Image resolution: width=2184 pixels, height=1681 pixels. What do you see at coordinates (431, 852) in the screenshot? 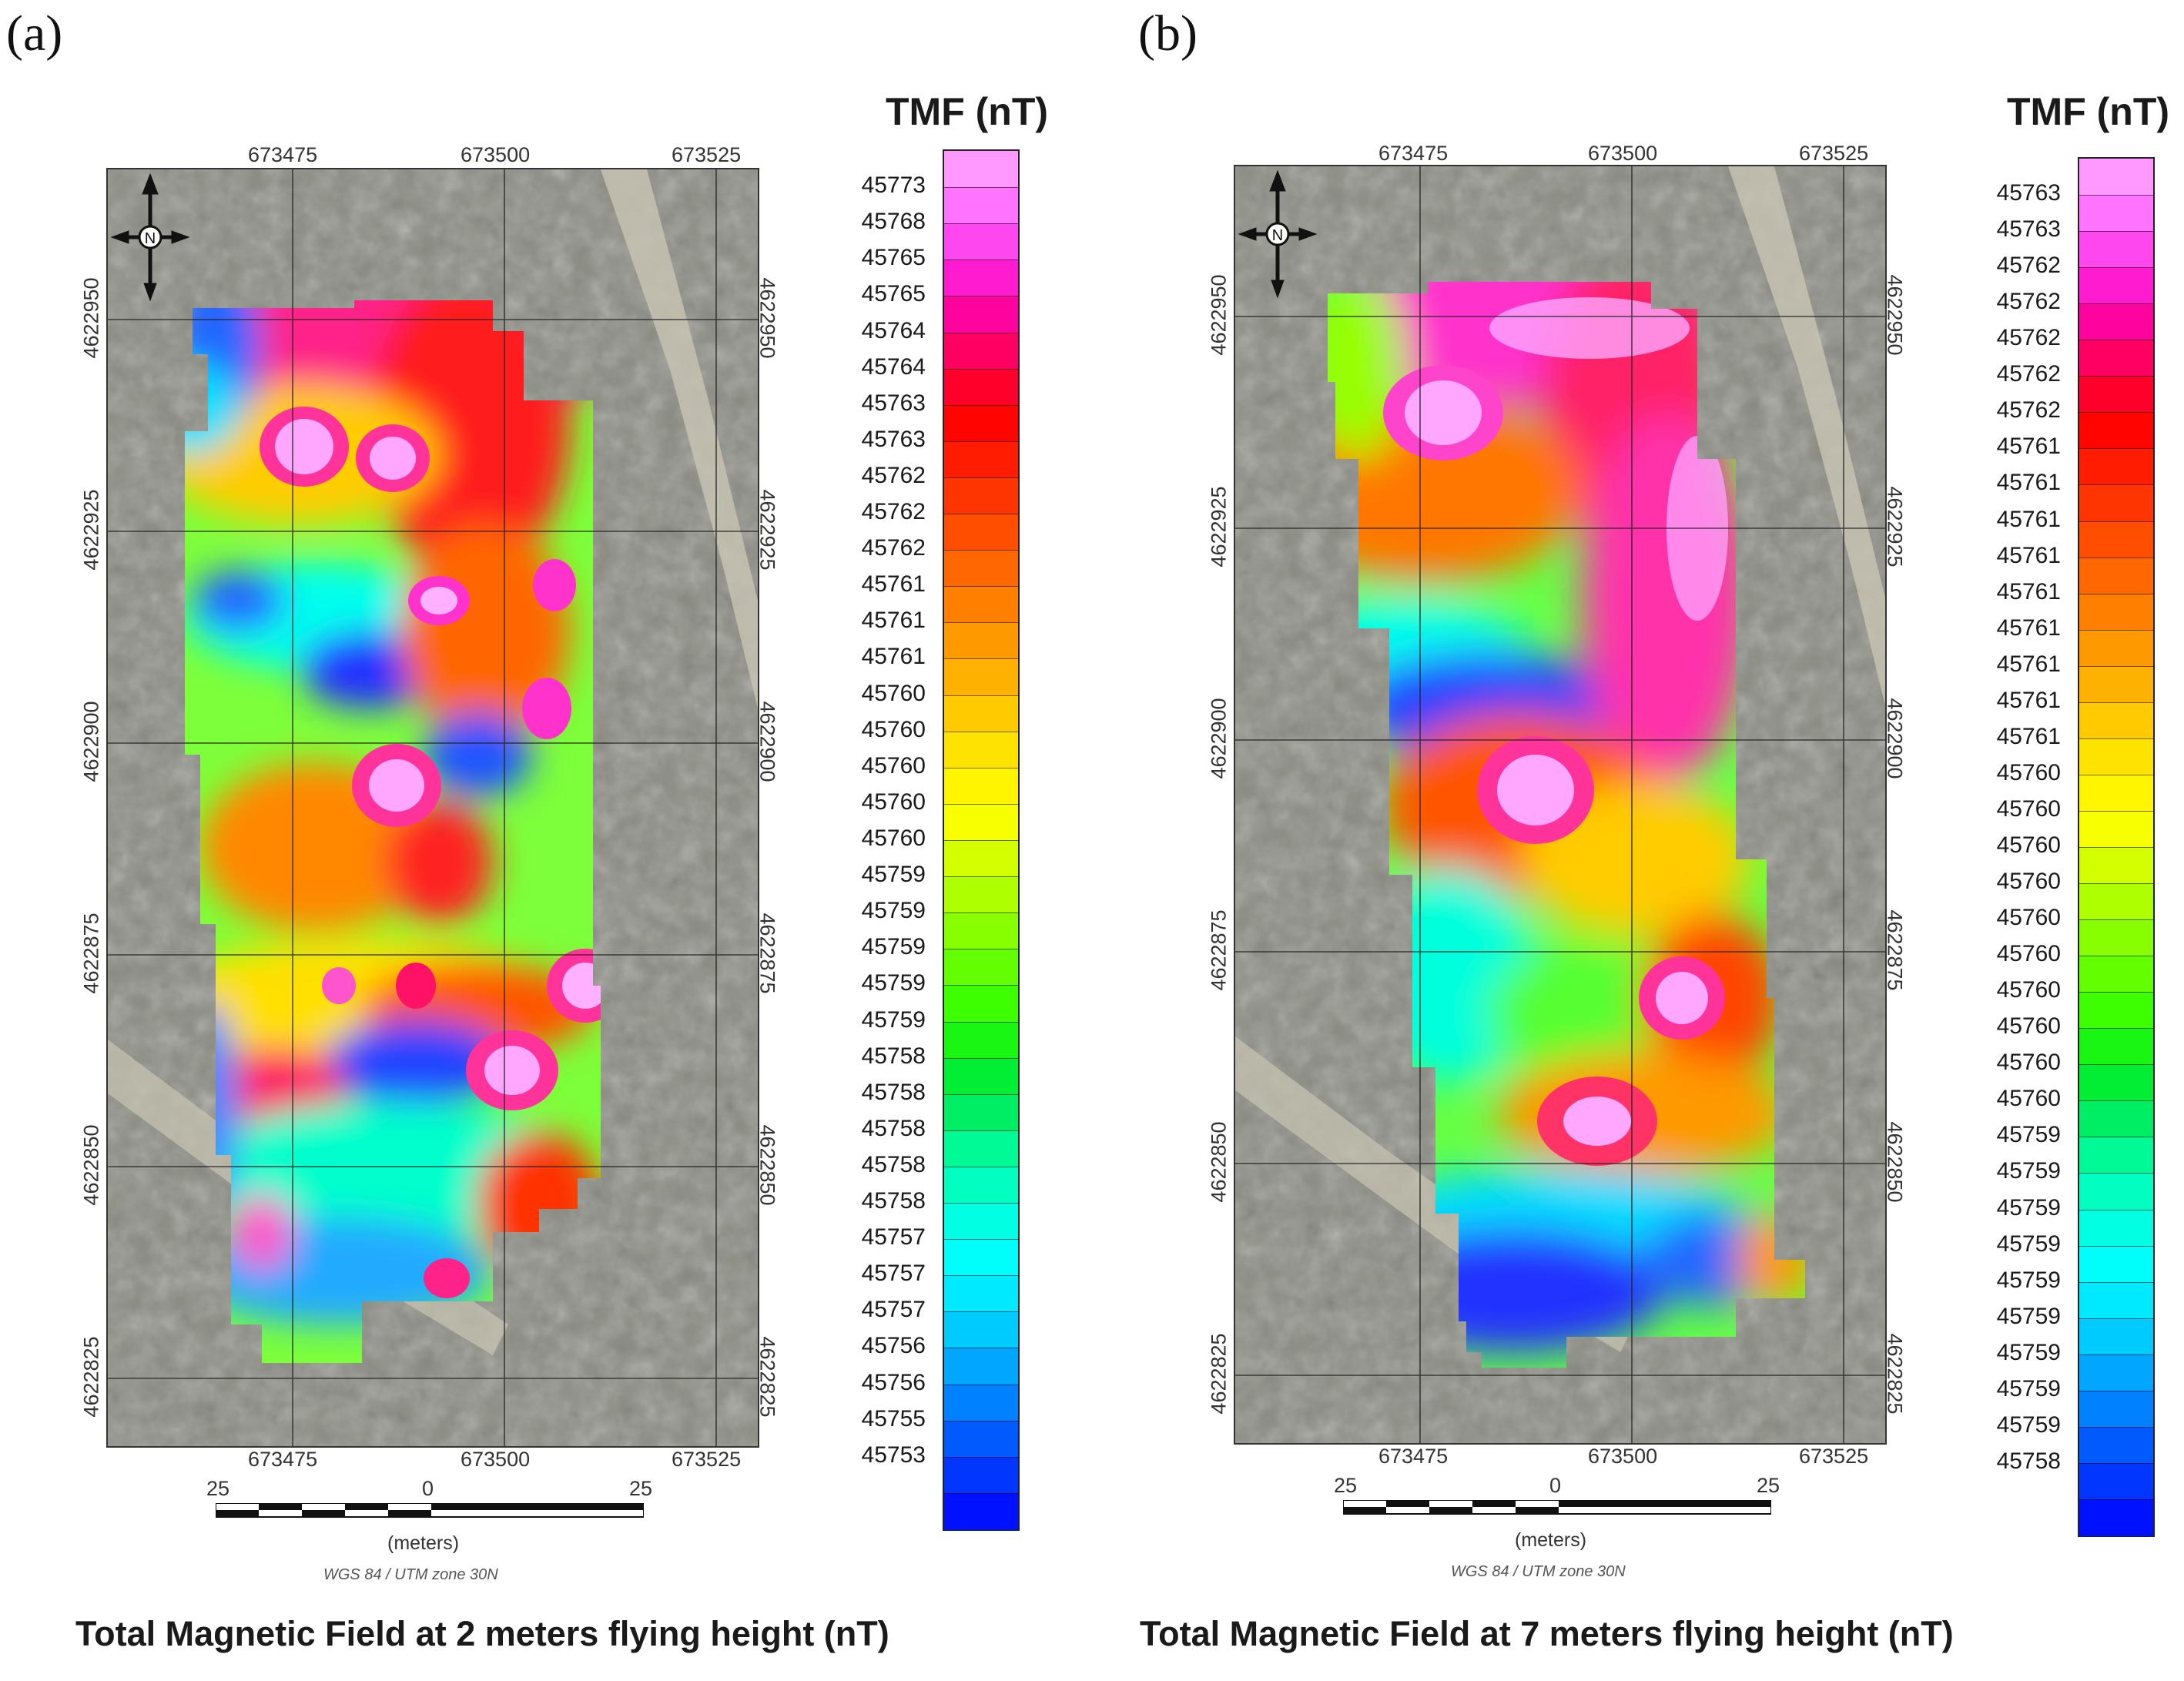
I see `anomalies` at bounding box center [431, 852].